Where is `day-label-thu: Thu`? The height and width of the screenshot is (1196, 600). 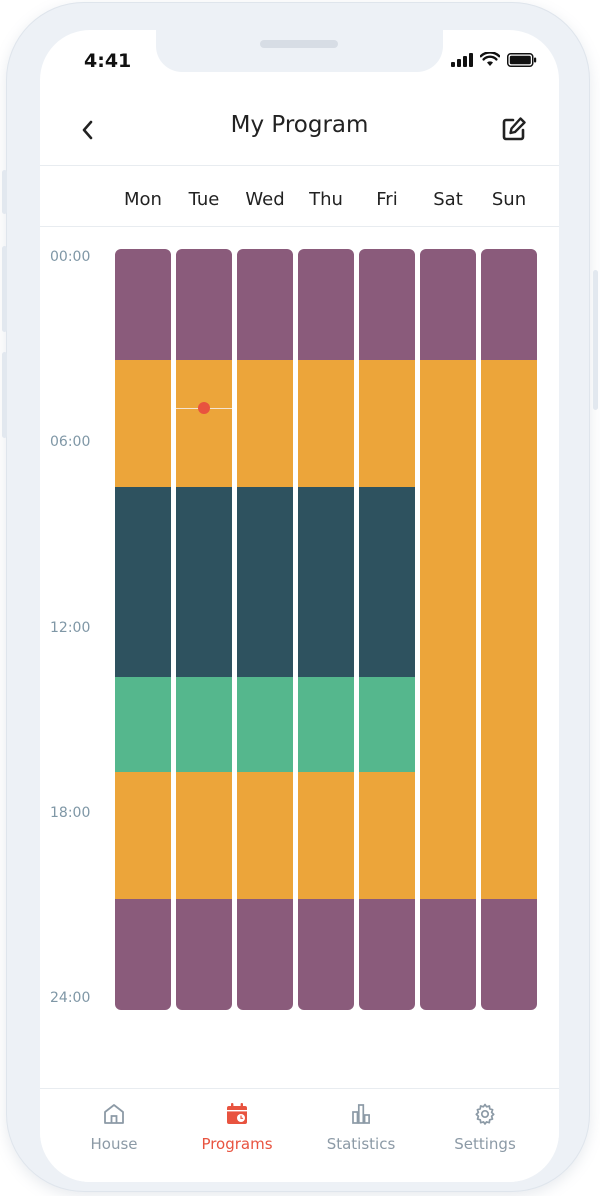
day-label-thu: Thu is located at coordinates (326, 199).